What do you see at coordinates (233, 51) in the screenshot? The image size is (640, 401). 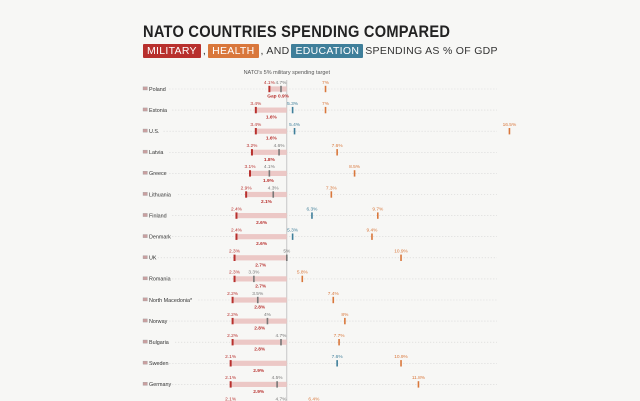 I see `legend-health: HEALTH` at bounding box center [233, 51].